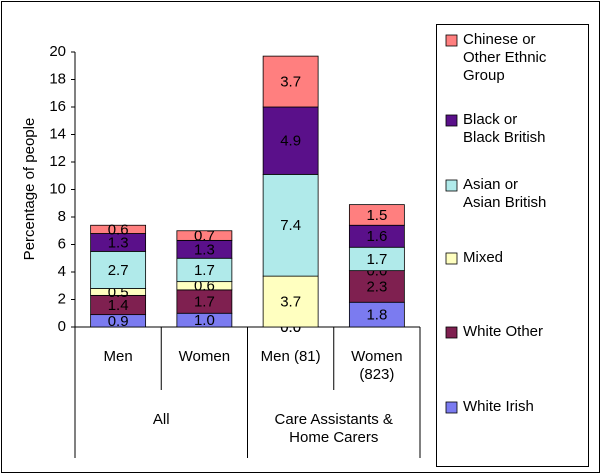  I want to click on value-label: 0.9, so click(118, 321).